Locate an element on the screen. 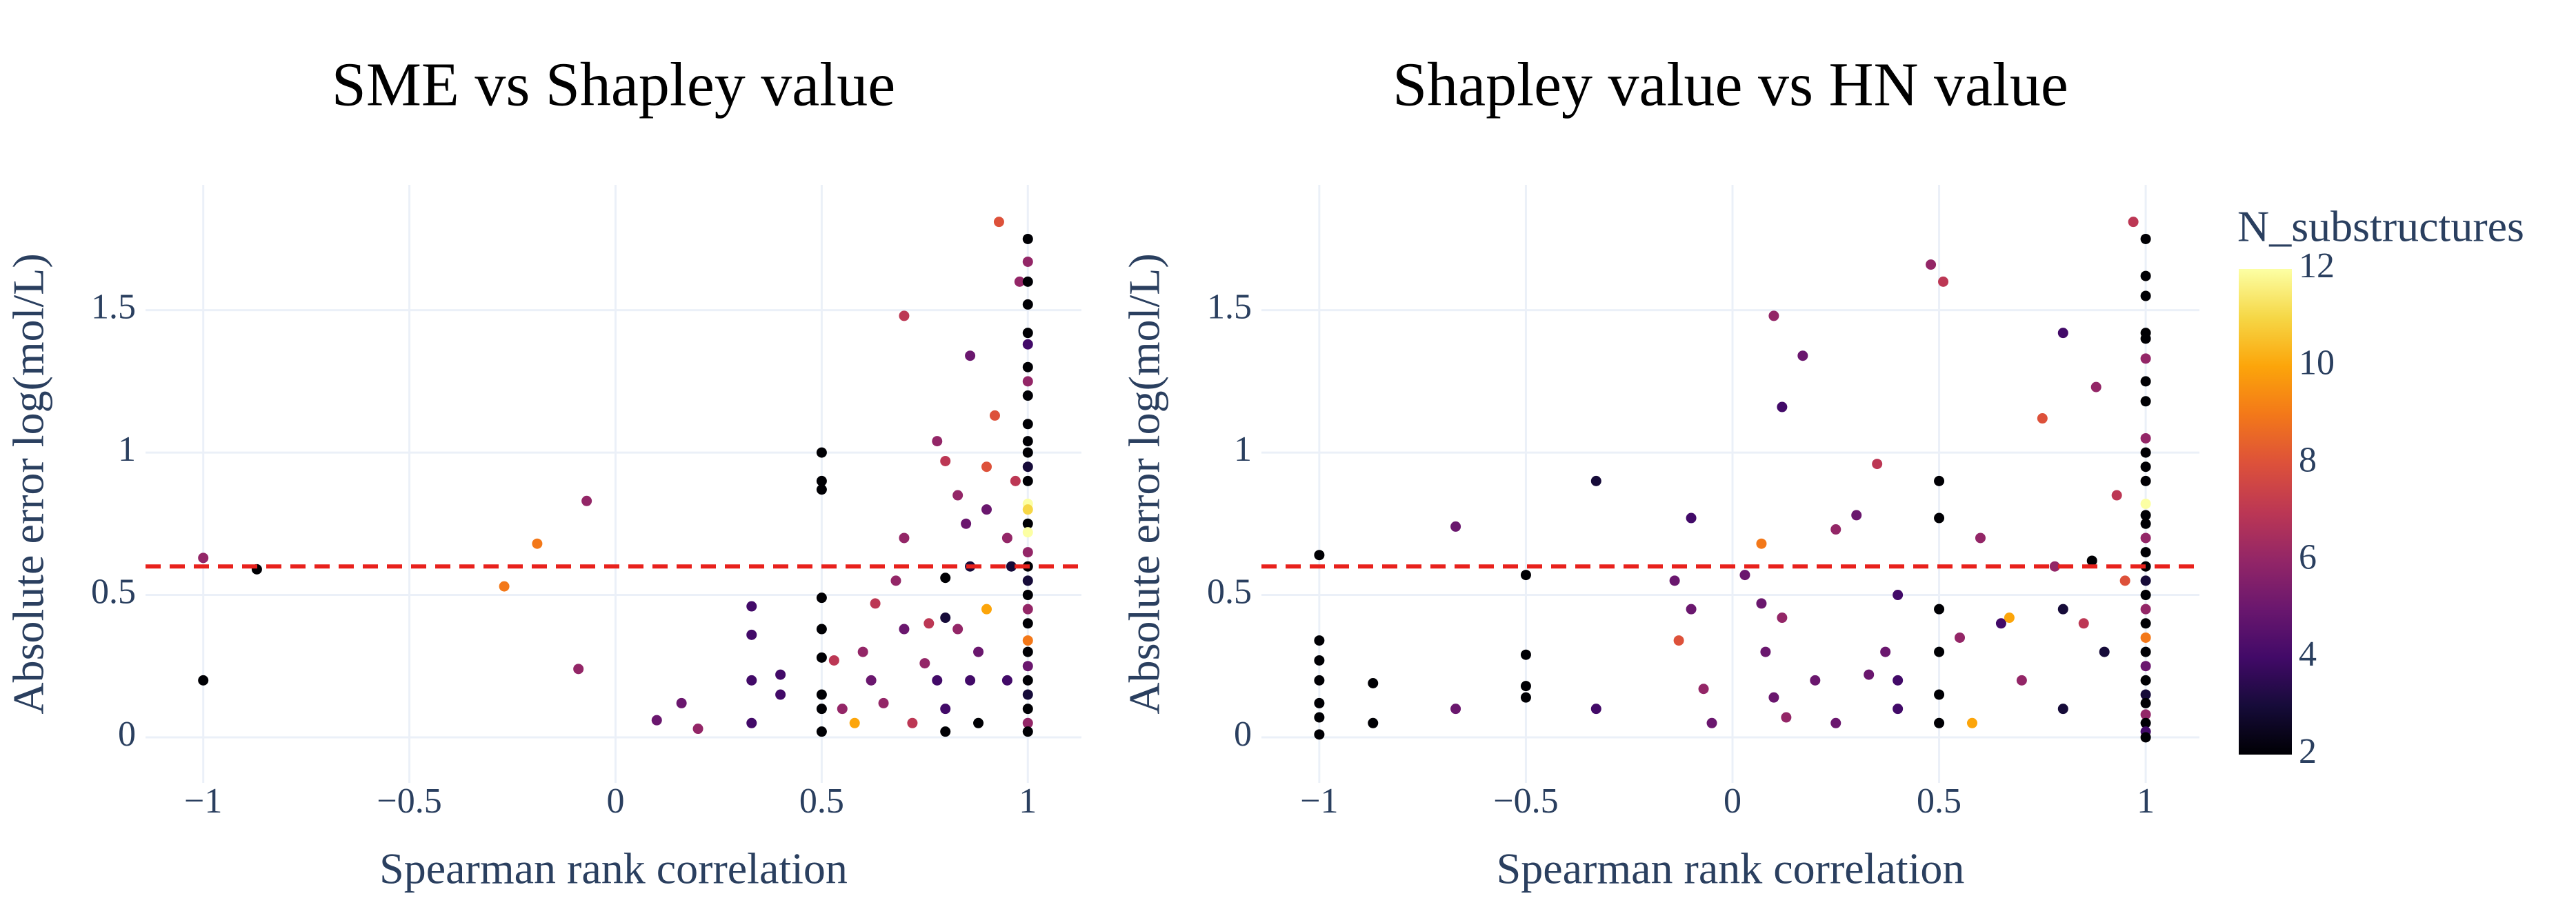 The image size is (2576, 916). y-tick-label: 0 is located at coordinates (1243, 734).